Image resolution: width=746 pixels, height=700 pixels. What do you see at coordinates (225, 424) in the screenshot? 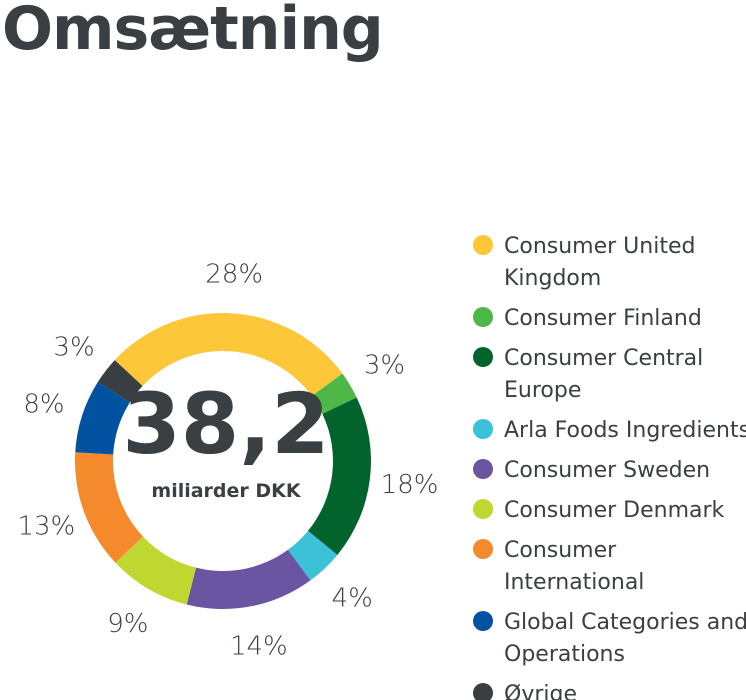
I see `center-value: 38,2` at bounding box center [225, 424].